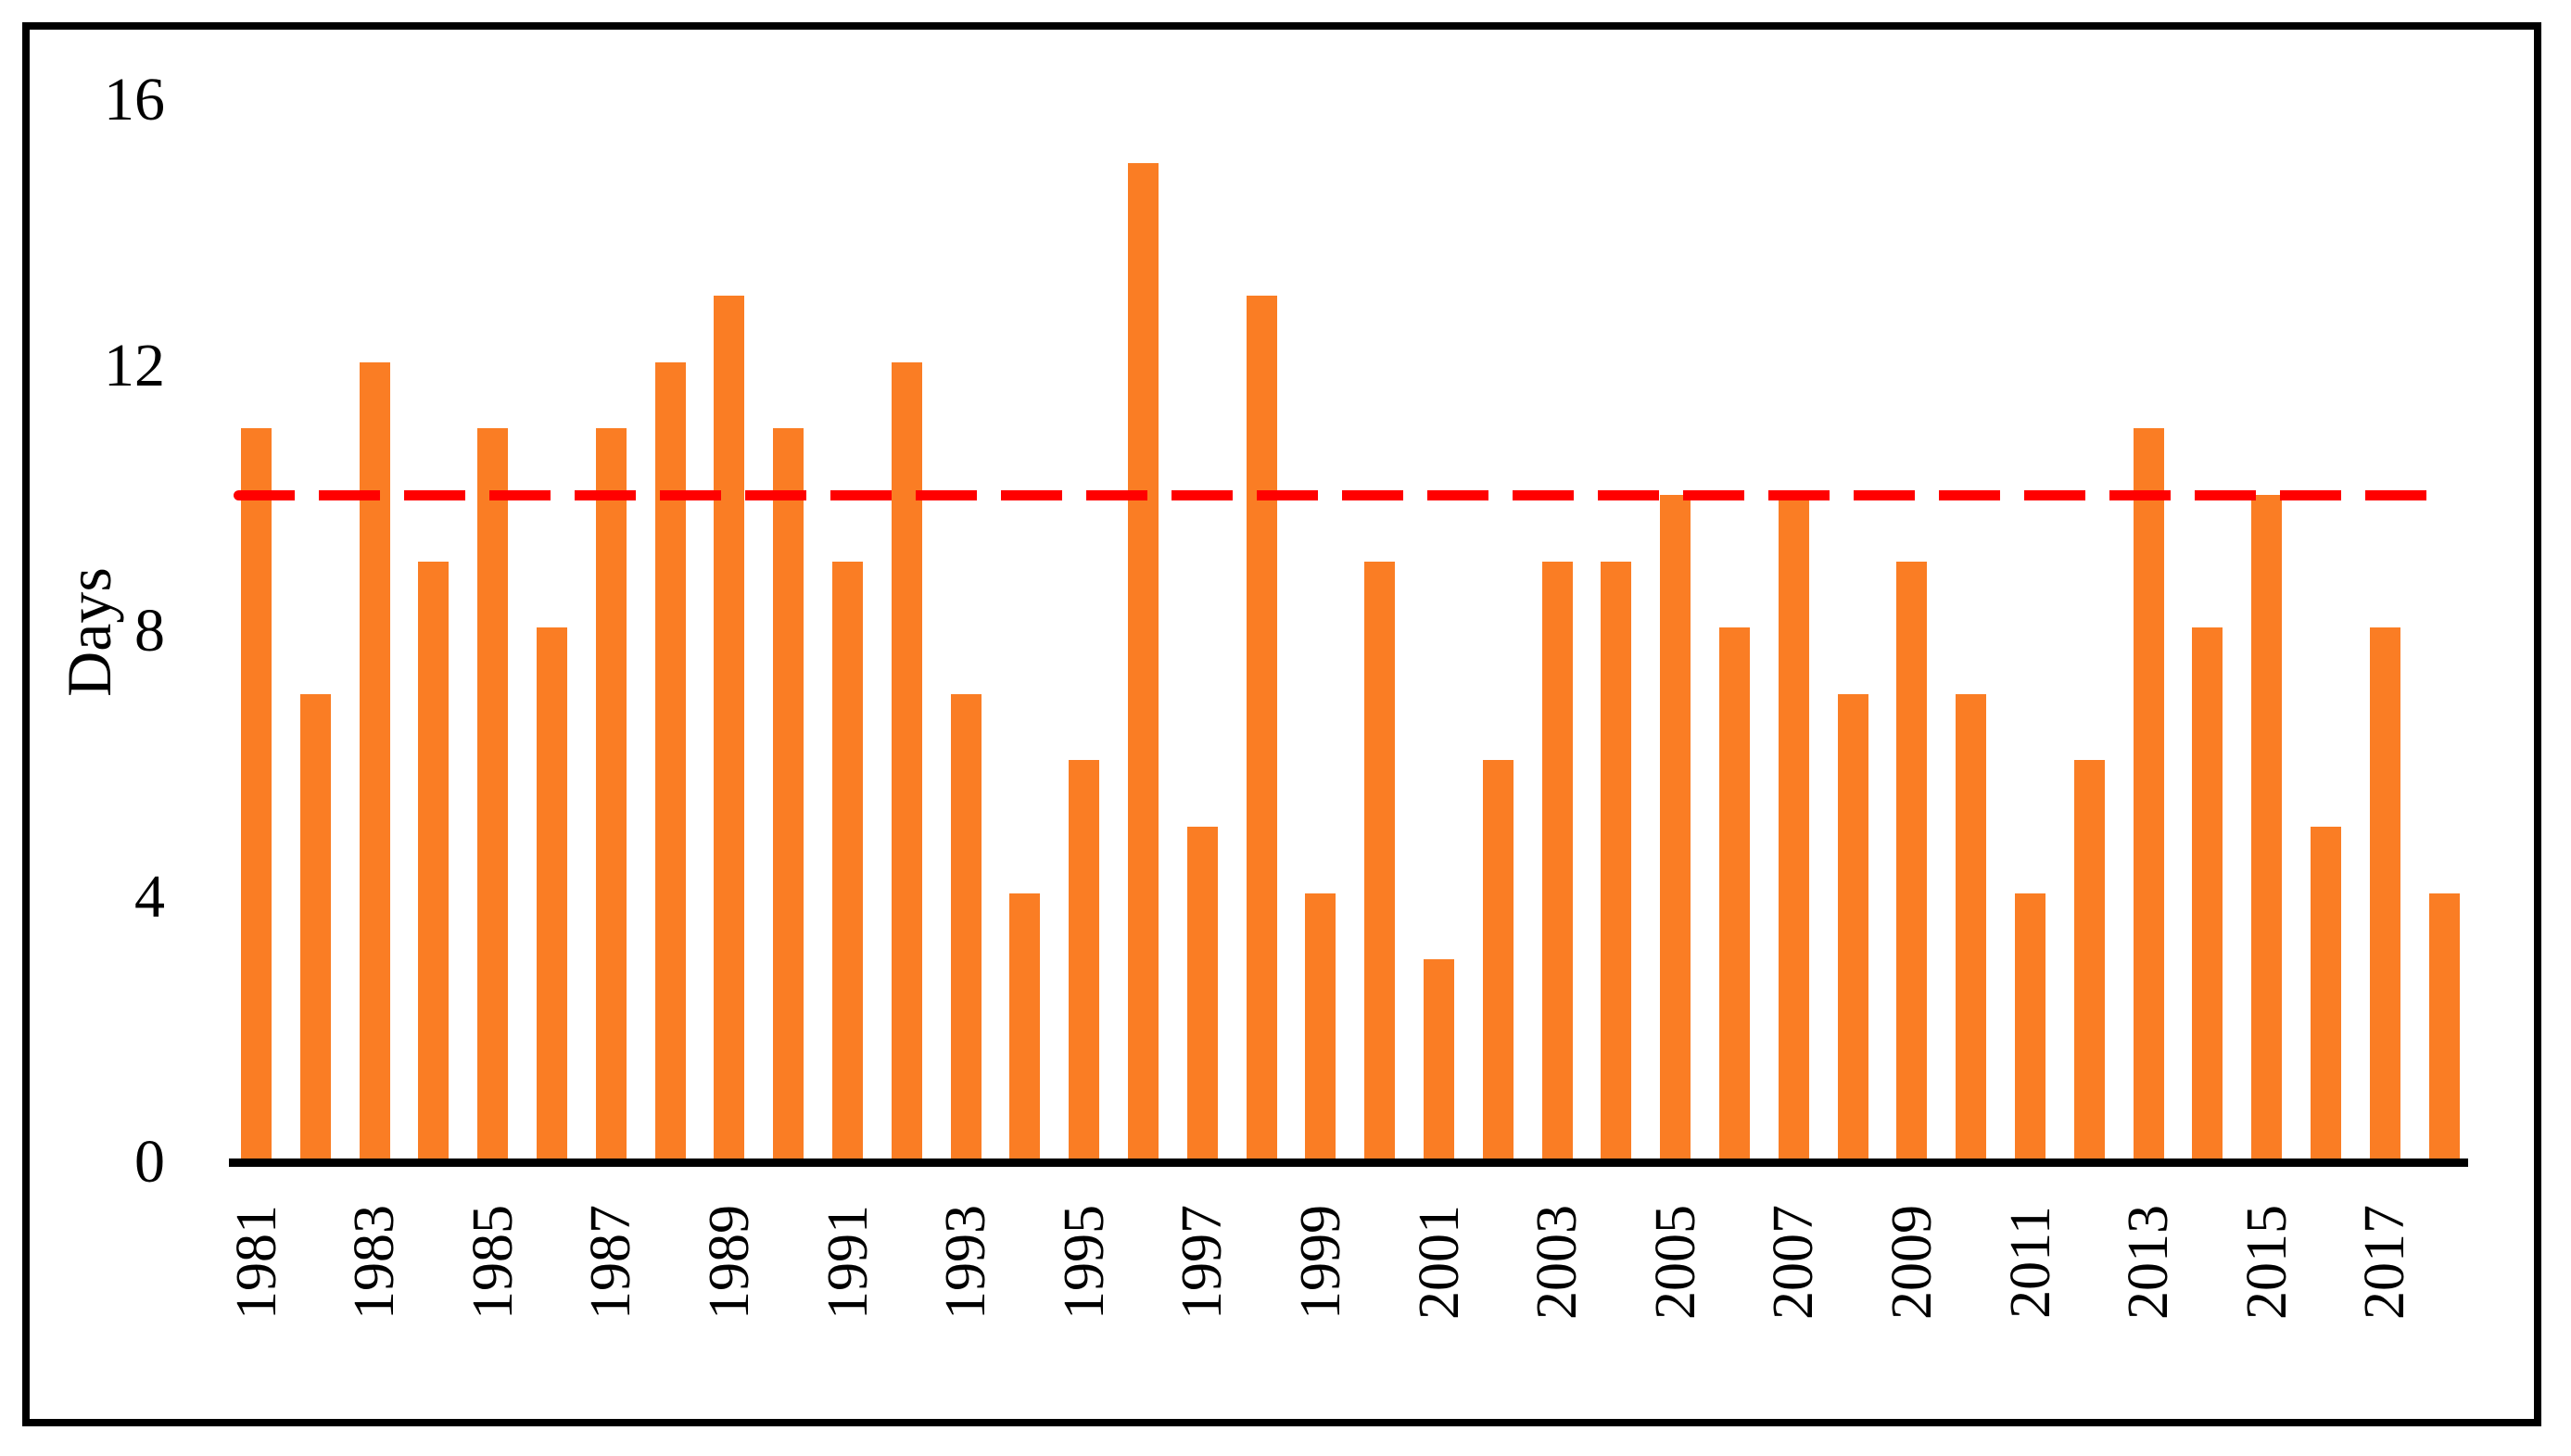 The height and width of the screenshot is (1456, 2571). What do you see at coordinates (493, 1262) in the screenshot?
I see `x-tick-label-1985: 1985` at bounding box center [493, 1262].